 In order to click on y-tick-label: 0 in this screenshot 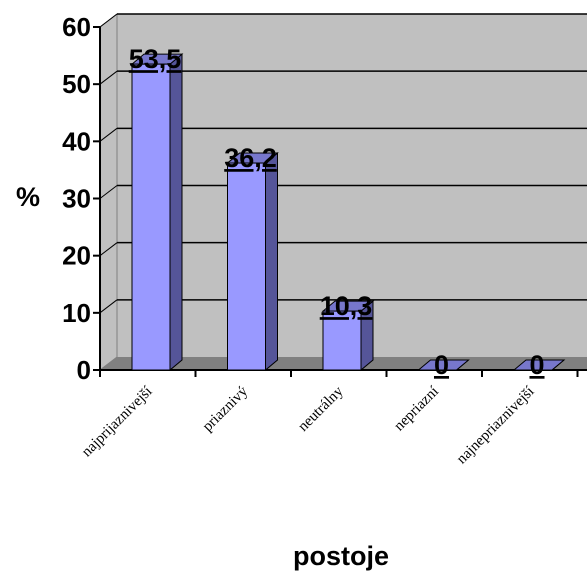, I will do `click(84, 370)`.